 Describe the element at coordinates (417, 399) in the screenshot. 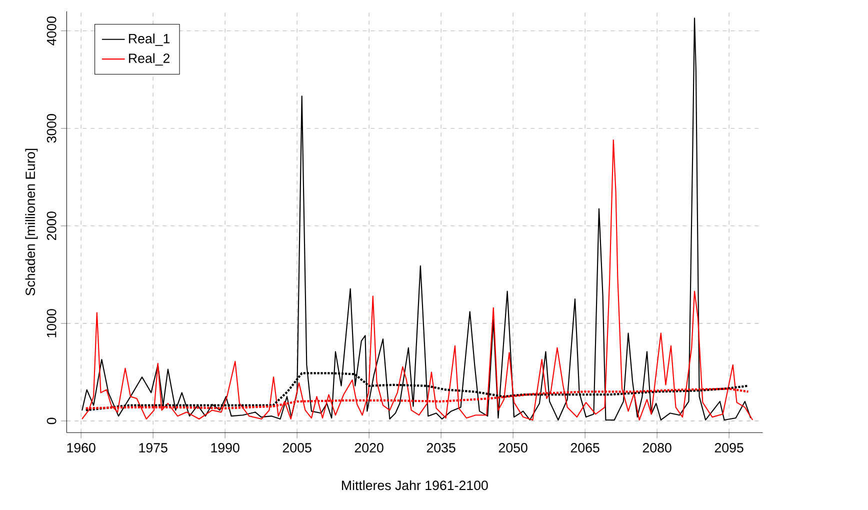

I see `line-series` at that location.